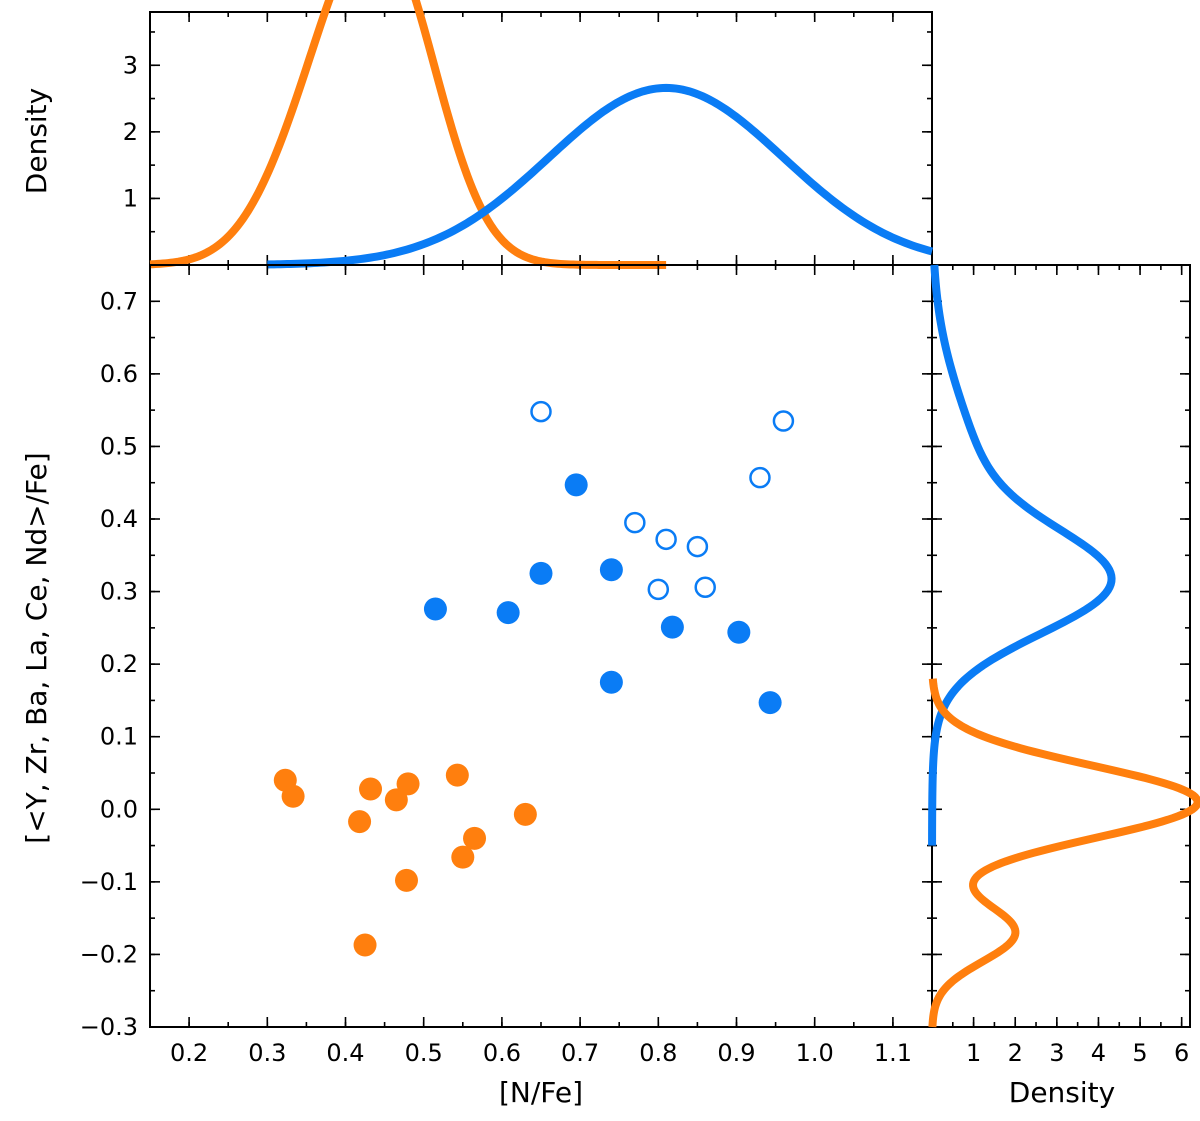 This screenshot has height=1121, width=1200. What do you see at coordinates (1098, 1053) in the screenshot?
I see `right-x-tick-label: 4` at bounding box center [1098, 1053].